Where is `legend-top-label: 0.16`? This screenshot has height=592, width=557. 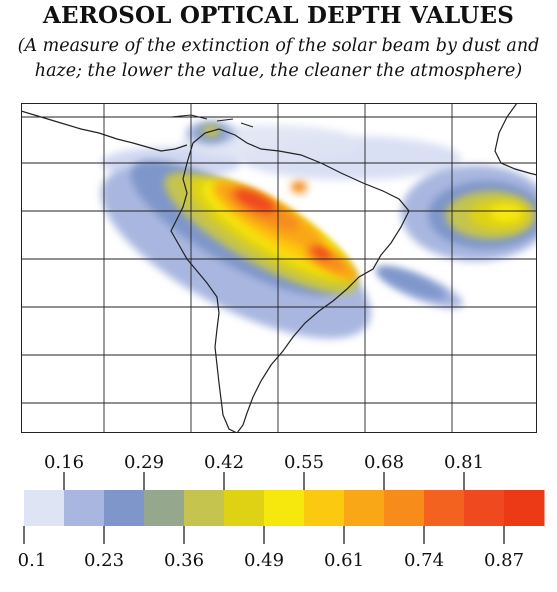
legend-top-label: 0.16 is located at coordinates (64, 462).